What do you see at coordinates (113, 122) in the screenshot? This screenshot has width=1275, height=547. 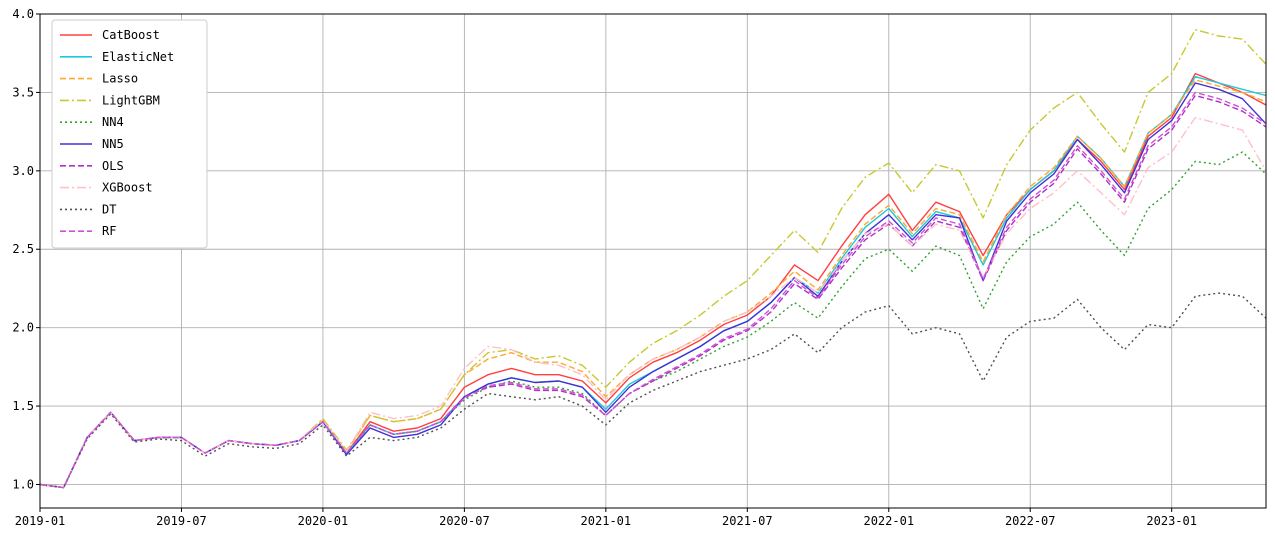 I see `legend-label-nn4: NN4` at bounding box center [113, 122].